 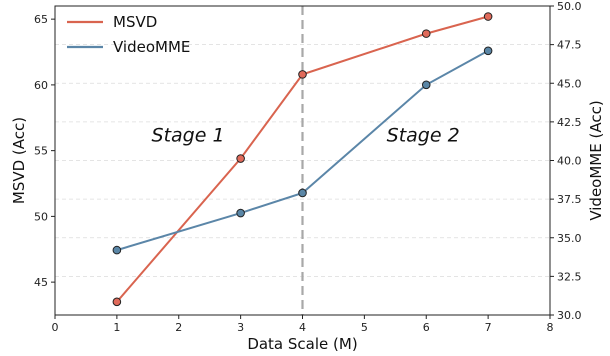 I want to click on x-tick-label-1: 1, so click(x=116, y=327).